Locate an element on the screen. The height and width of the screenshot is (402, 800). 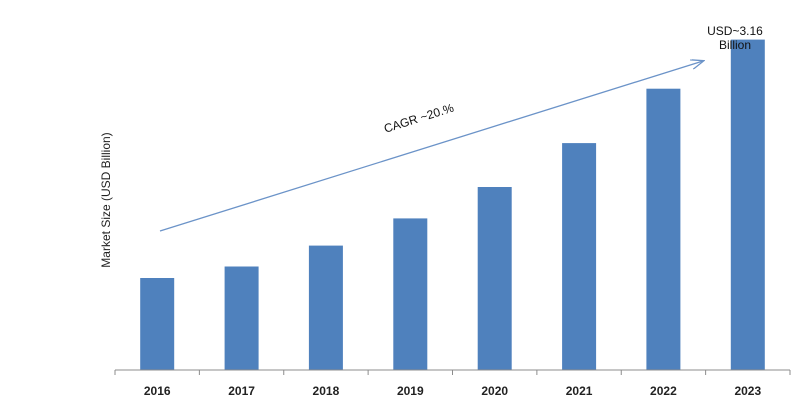
bar-2018 is located at coordinates (325, 307).